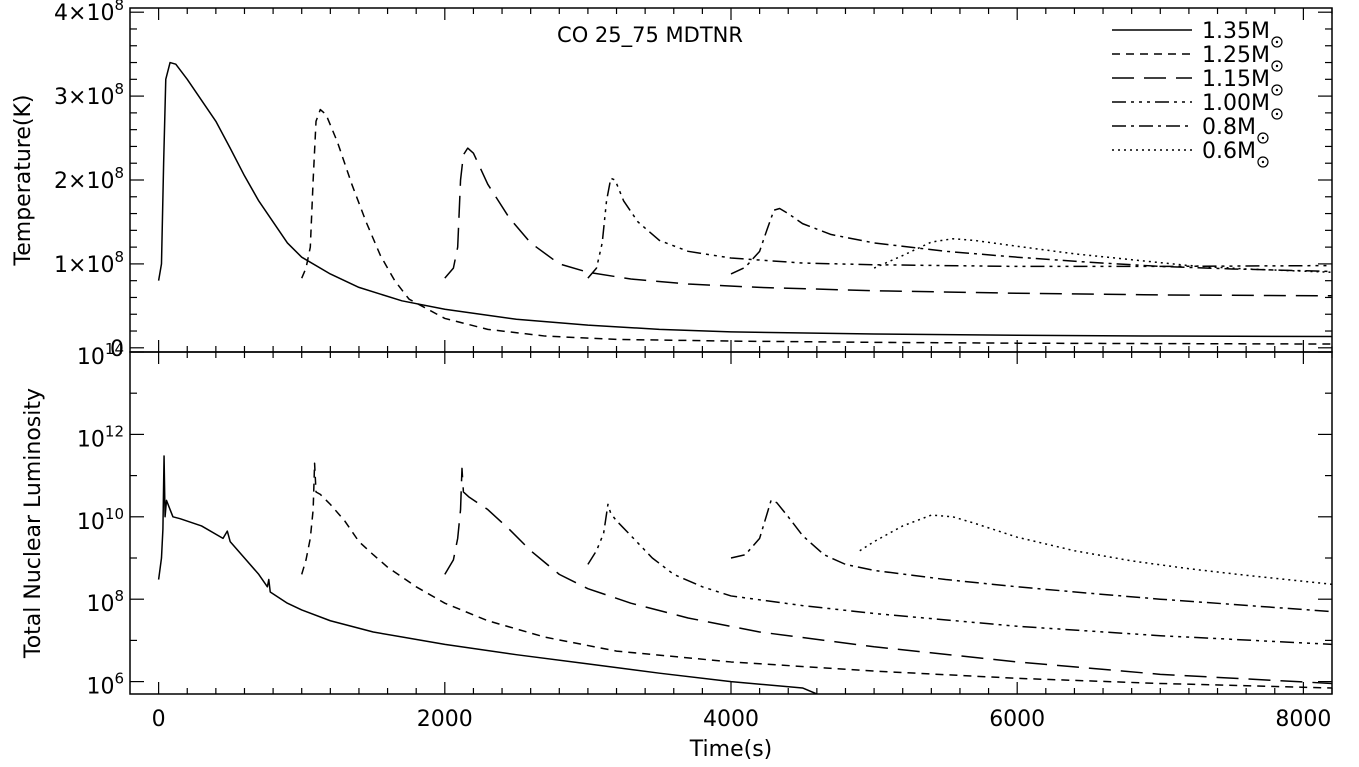  I want to click on top-y-tick-label: 0, so click(117, 349).